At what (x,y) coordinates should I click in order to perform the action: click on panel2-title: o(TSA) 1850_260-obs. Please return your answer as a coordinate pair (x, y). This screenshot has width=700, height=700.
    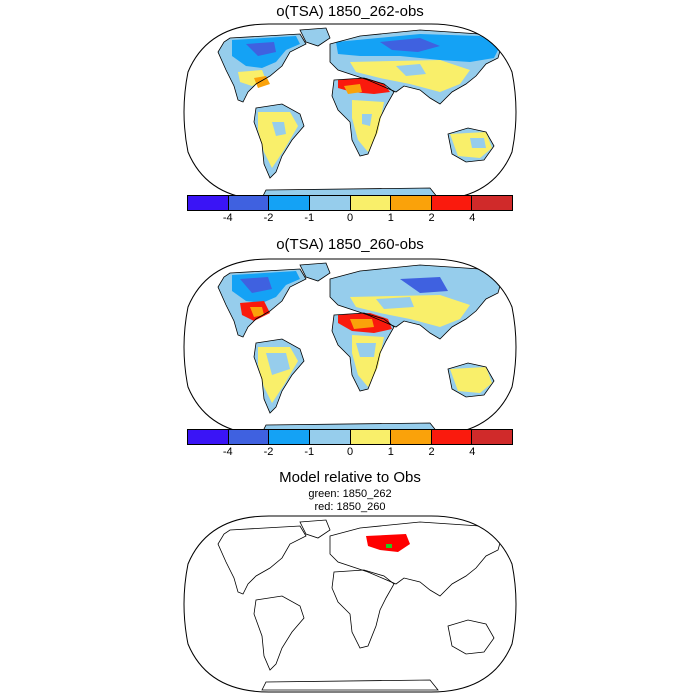
    Looking at the image, I should click on (350, 244).